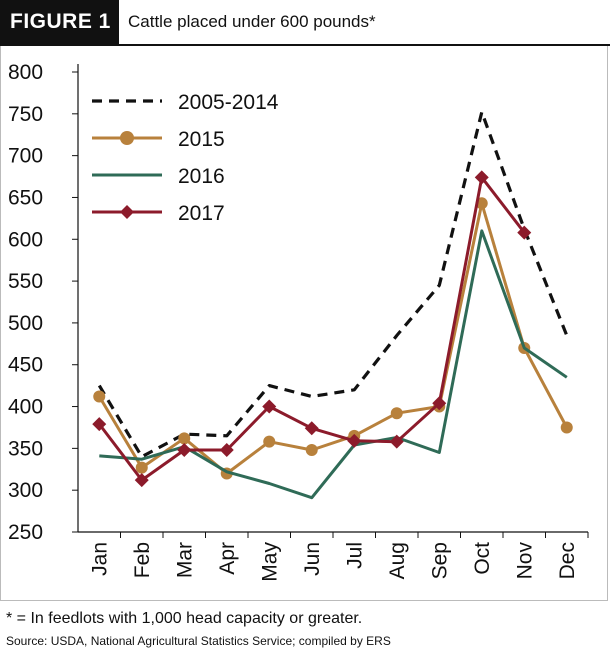 This screenshot has height=655, width=610. What do you see at coordinates (142, 560) in the screenshot?
I see `x-tick-label: Feb` at bounding box center [142, 560].